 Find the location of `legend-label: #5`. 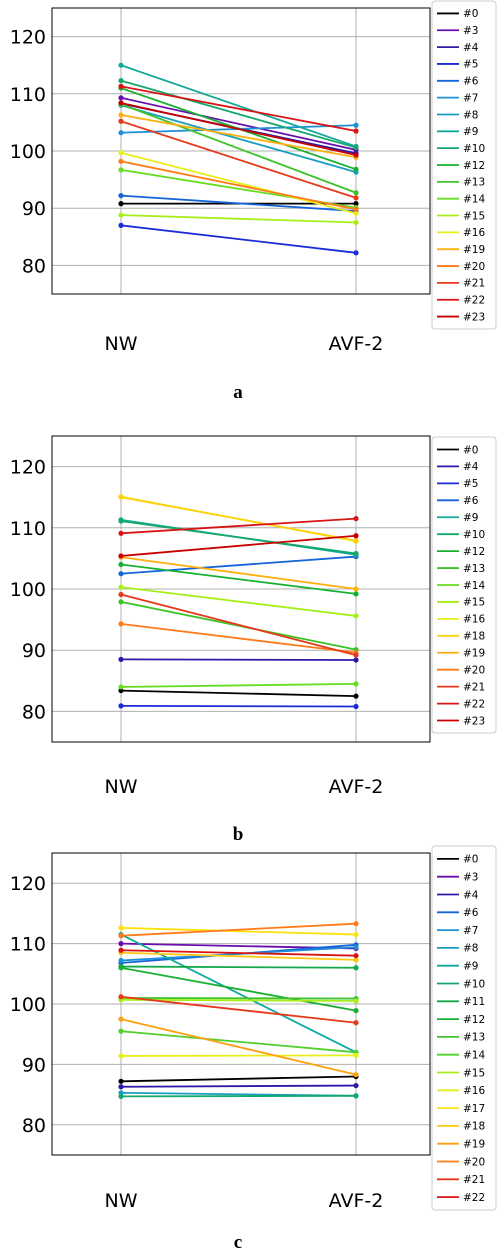

legend-label: #5 is located at coordinates (470, 65).